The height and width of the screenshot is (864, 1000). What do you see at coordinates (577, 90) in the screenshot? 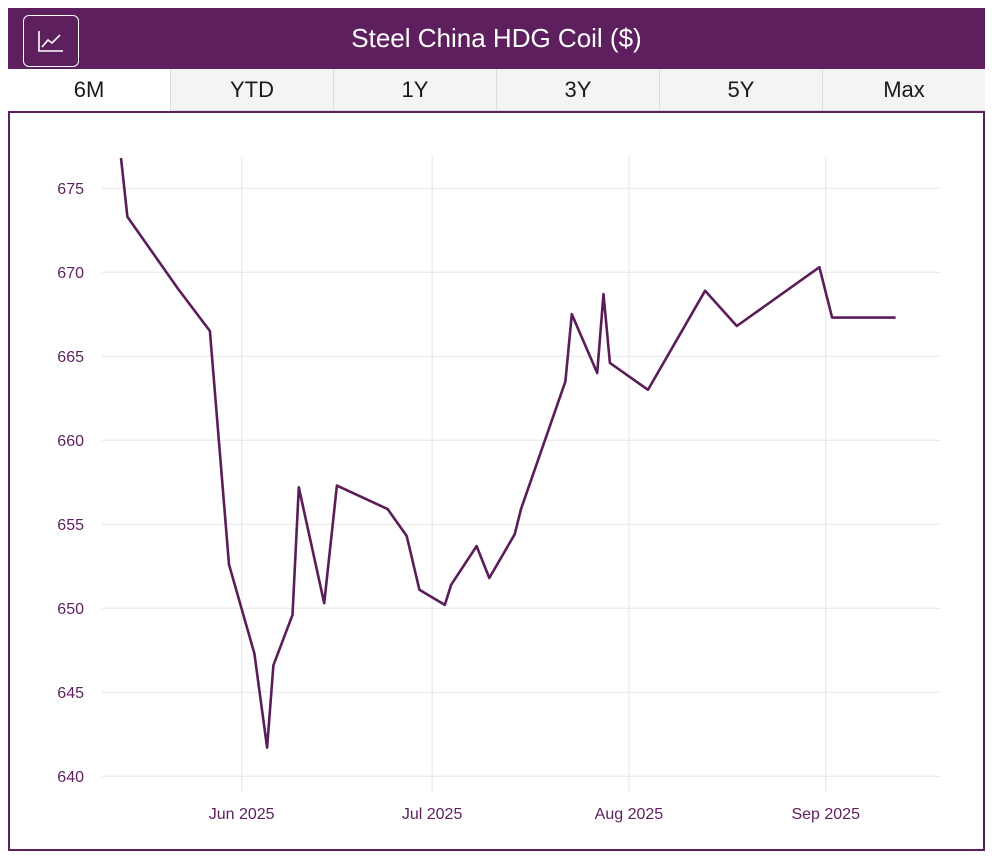
I see `tab-3y: 3Y` at bounding box center [577, 90].